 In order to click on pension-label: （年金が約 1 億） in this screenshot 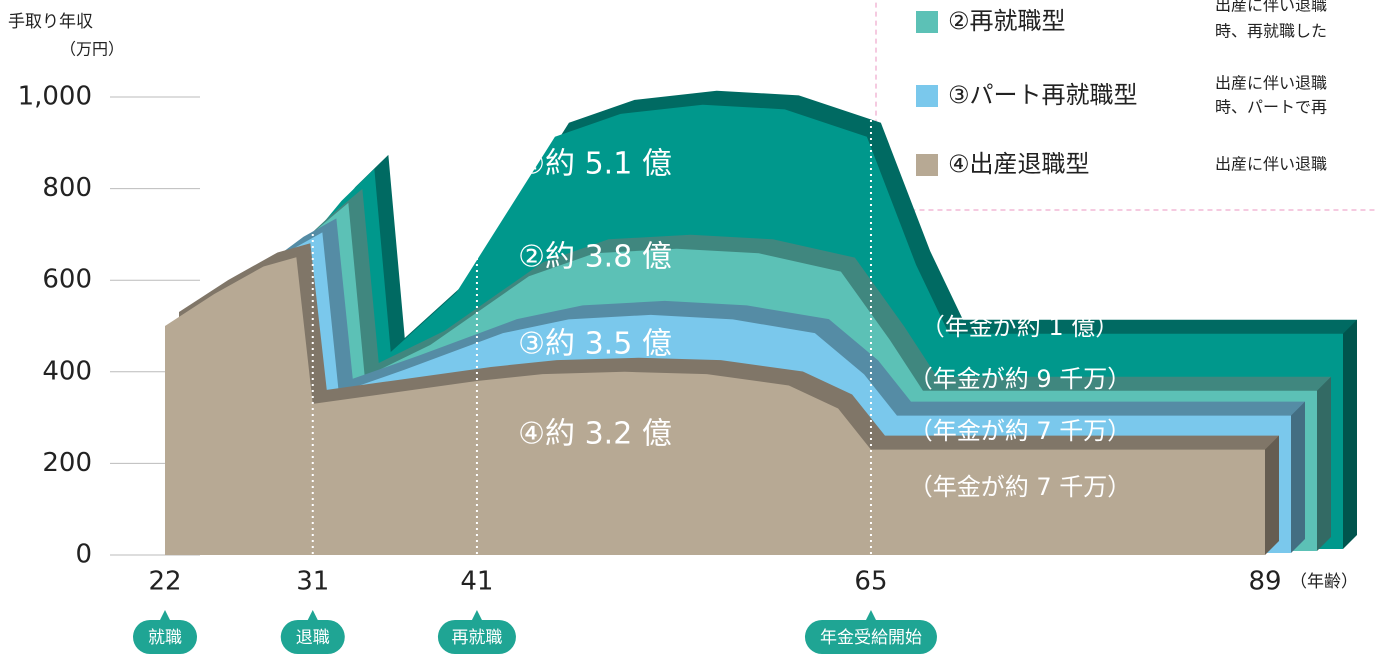, I will do `click(1020, 327)`.